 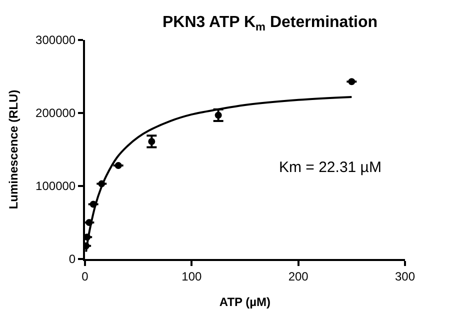 What do you see at coordinates (330, 167) in the screenshot?
I see `annotation: Km = 22.31 µM` at bounding box center [330, 167].